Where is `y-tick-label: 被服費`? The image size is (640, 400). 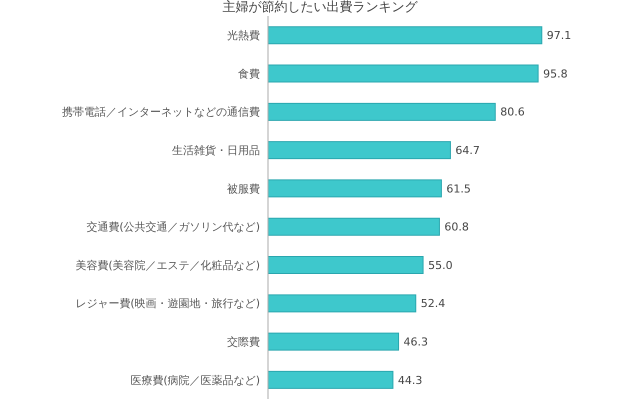 y-tick-label: 被服費 is located at coordinates (243, 189).